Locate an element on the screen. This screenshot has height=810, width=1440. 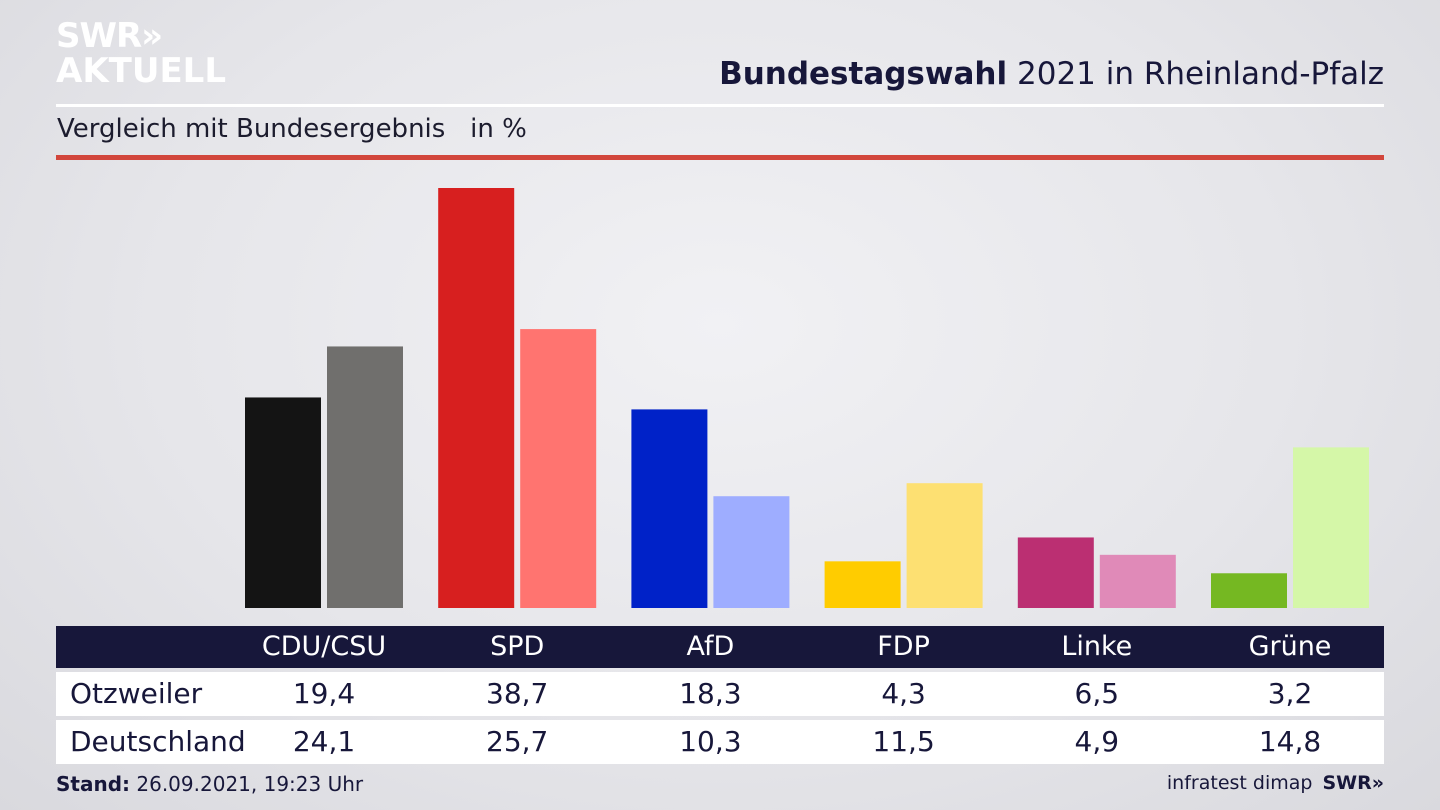
party-label: FDP is located at coordinates (903, 646).